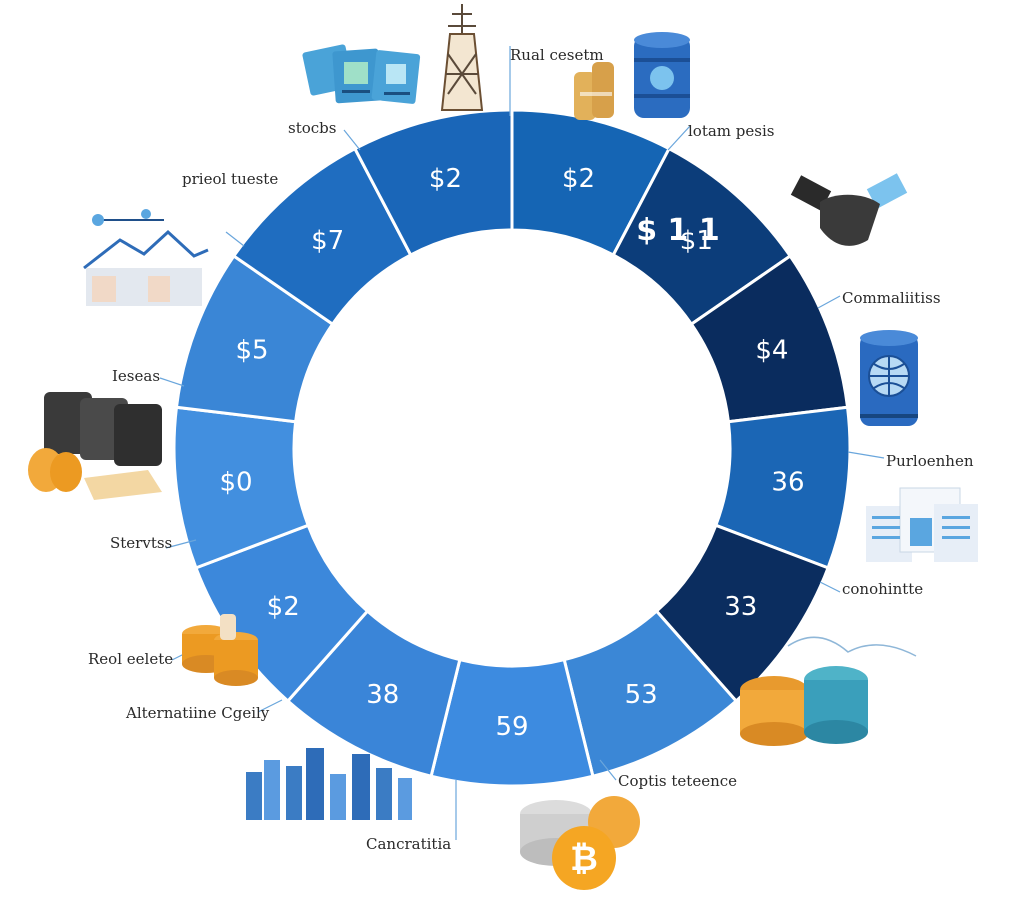 The image size is (1024, 898). Describe the element at coordinates (696, 241) in the screenshot. I see `segment-value-label: $1` at that location.